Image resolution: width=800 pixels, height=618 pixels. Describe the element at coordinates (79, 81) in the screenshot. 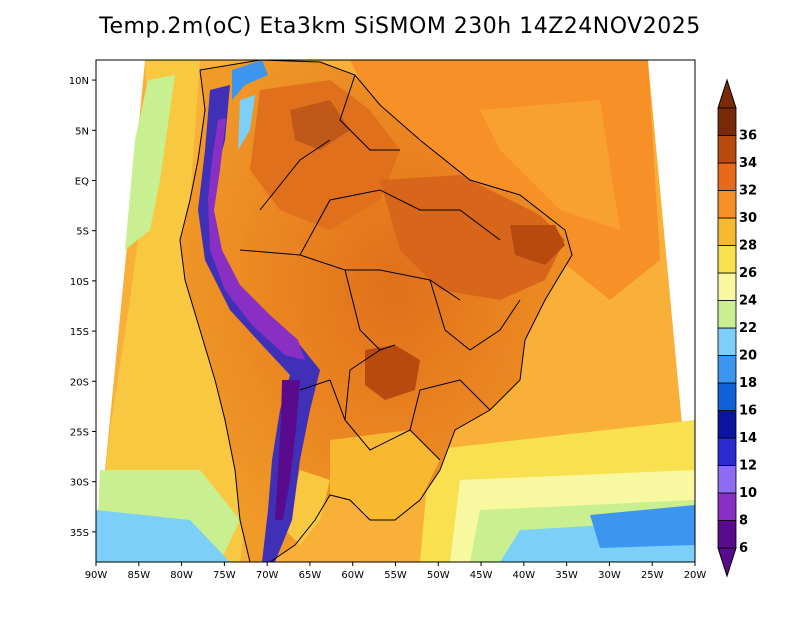

I see `lat-tick-label: 10N` at that location.